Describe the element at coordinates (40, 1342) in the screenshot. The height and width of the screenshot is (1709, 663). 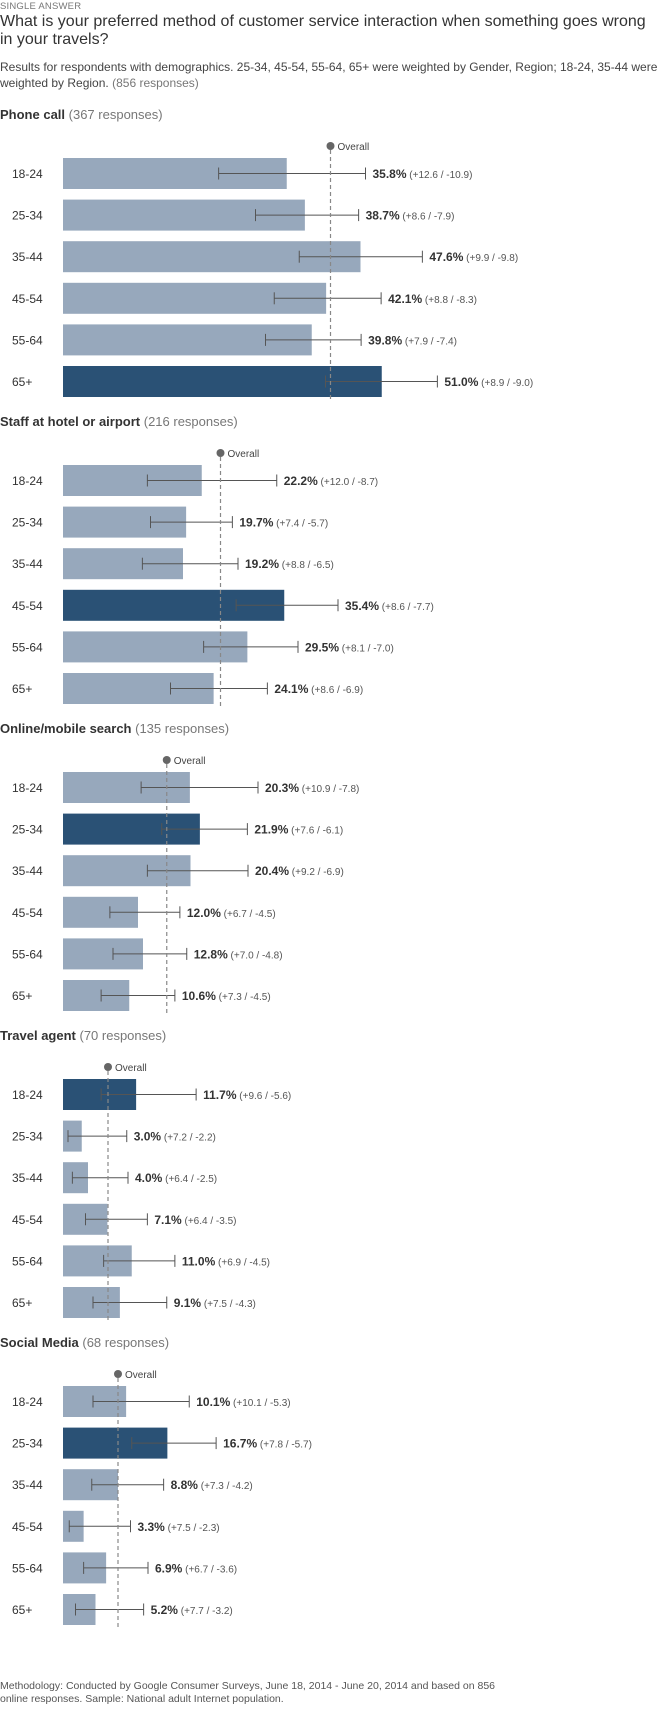
I see `panel-title-text: Social Media` at that location.